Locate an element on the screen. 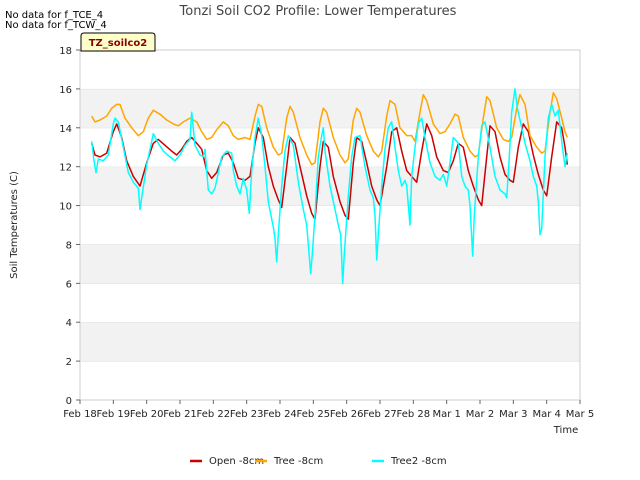 This screenshot has width=640, height=480. legend: Open -8cm Tree -8cm Tree2 -8cm is located at coordinates (318, 461).